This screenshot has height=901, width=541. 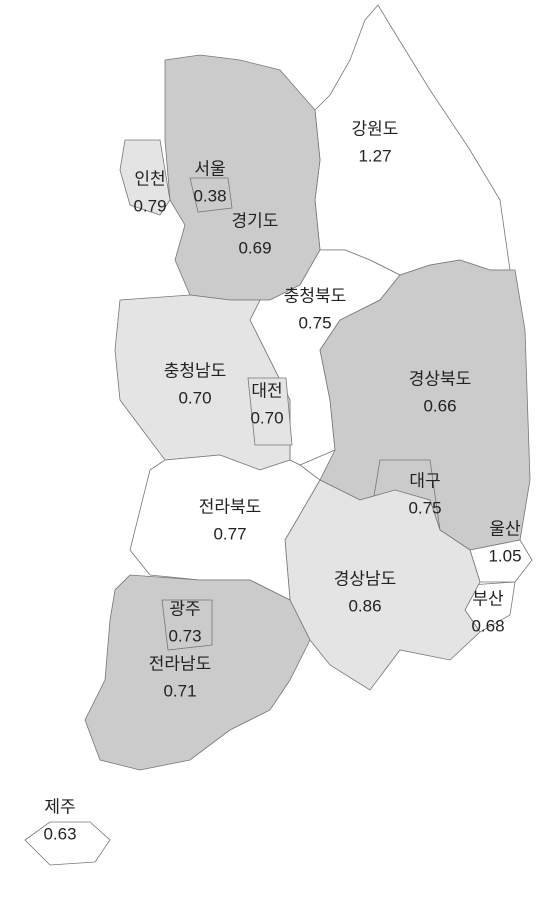 What do you see at coordinates (505, 528) in the screenshot?
I see `region-name: 울산` at bounding box center [505, 528].